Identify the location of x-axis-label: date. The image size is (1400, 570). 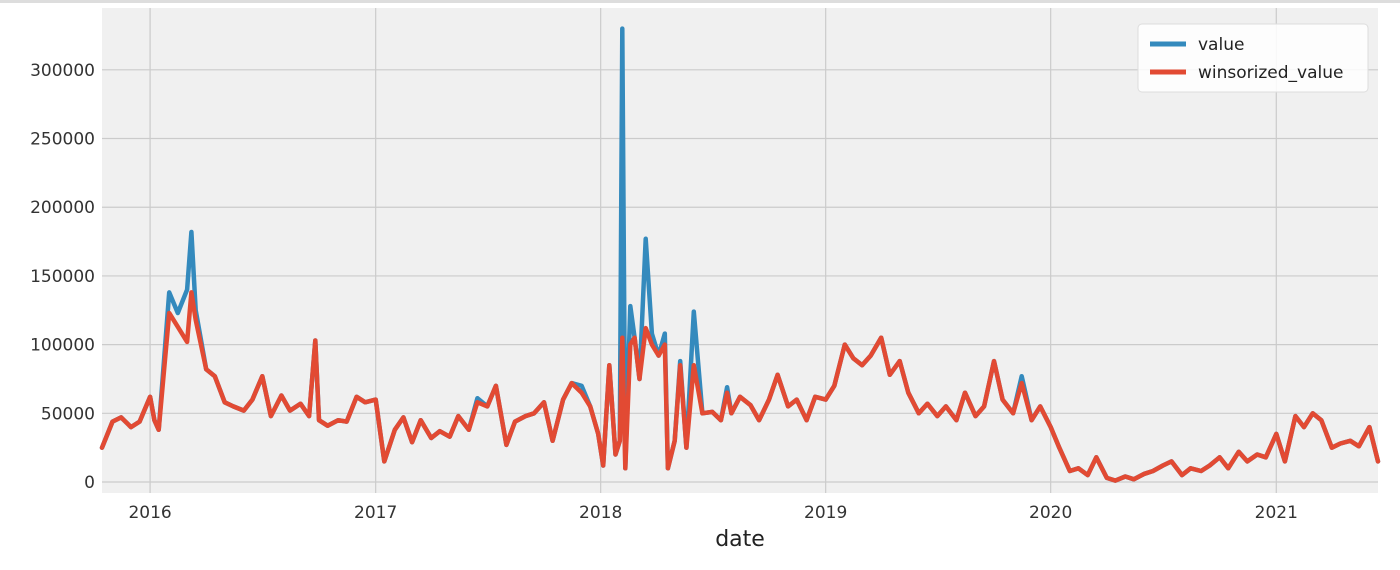
(740, 539).